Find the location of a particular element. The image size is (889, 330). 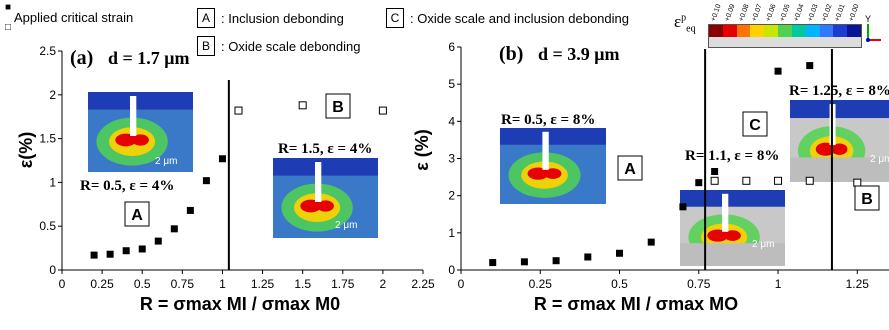

panel-title: d = 1.7 μm is located at coordinates (148, 58).